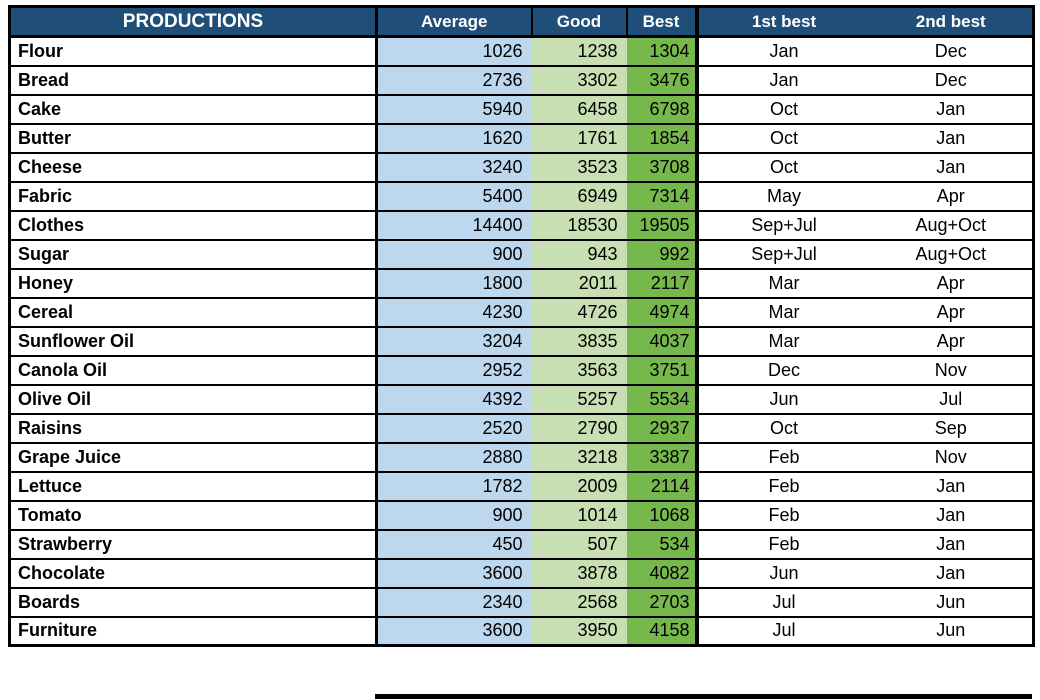  I want to click on header-good: Good, so click(579, 21).